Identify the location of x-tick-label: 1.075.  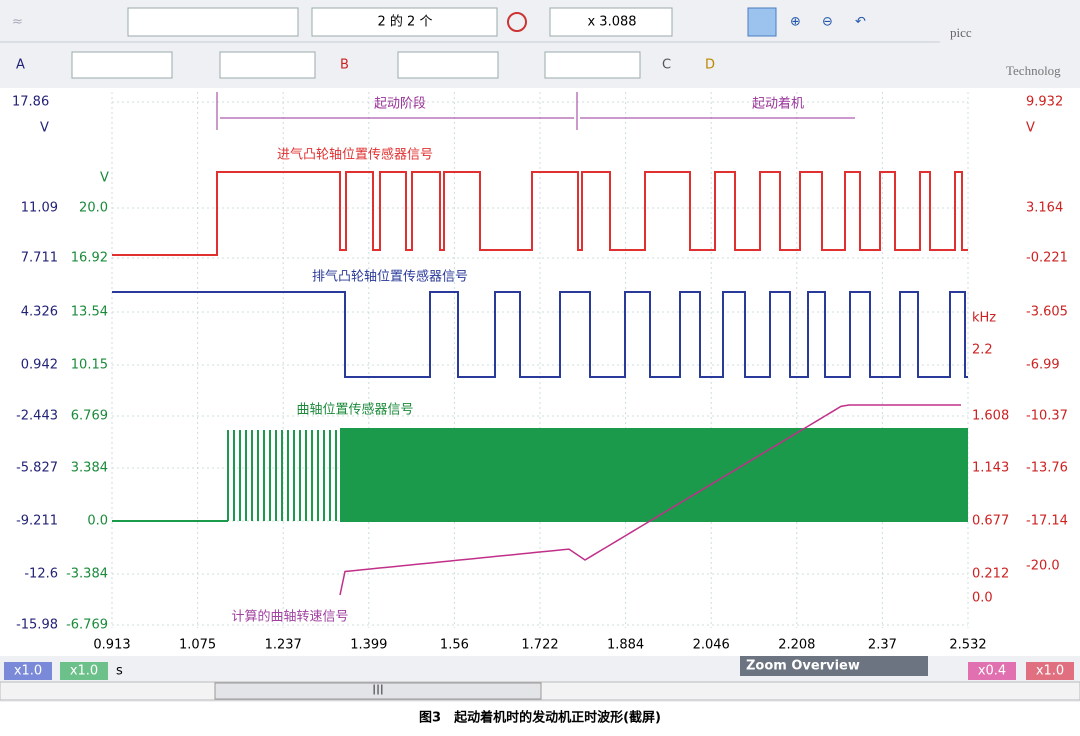
(197, 645).